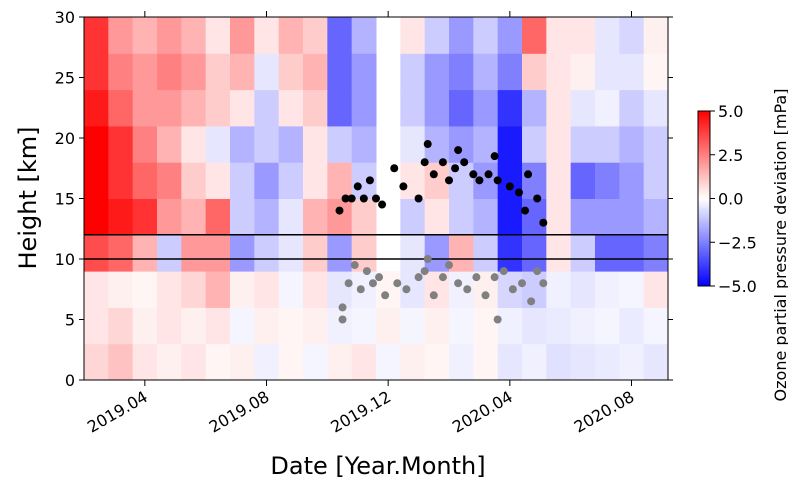 This screenshot has width=788, height=485. I want to click on y-tick-label: 5, so click(70, 320).